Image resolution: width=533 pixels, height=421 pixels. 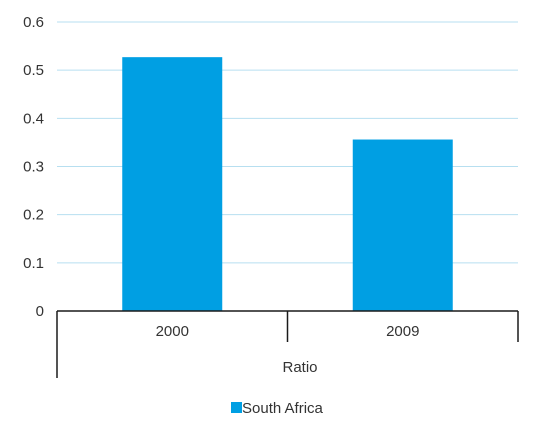 I want to click on y-tick-label: 0.3, so click(x=33, y=167).